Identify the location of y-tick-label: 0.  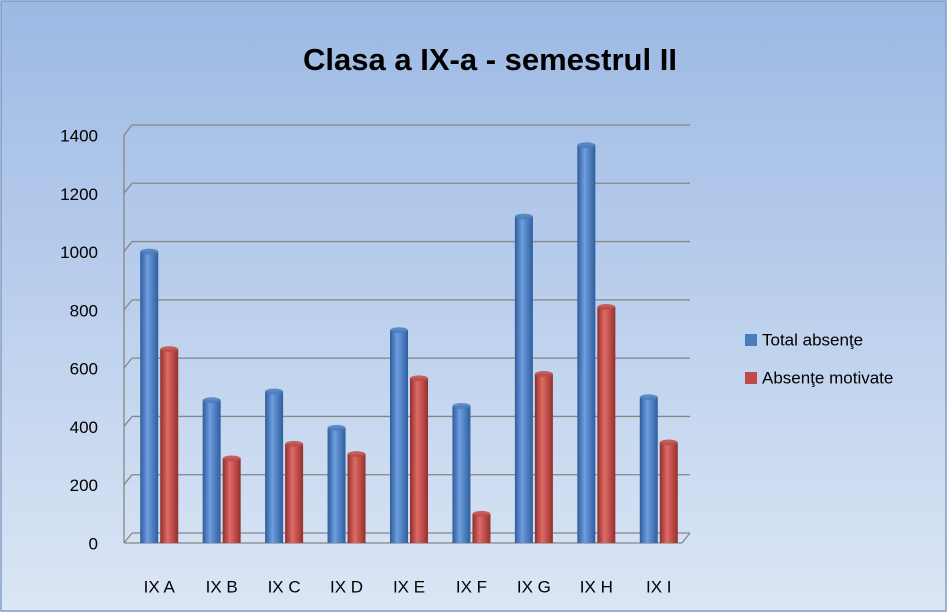
(93, 543).